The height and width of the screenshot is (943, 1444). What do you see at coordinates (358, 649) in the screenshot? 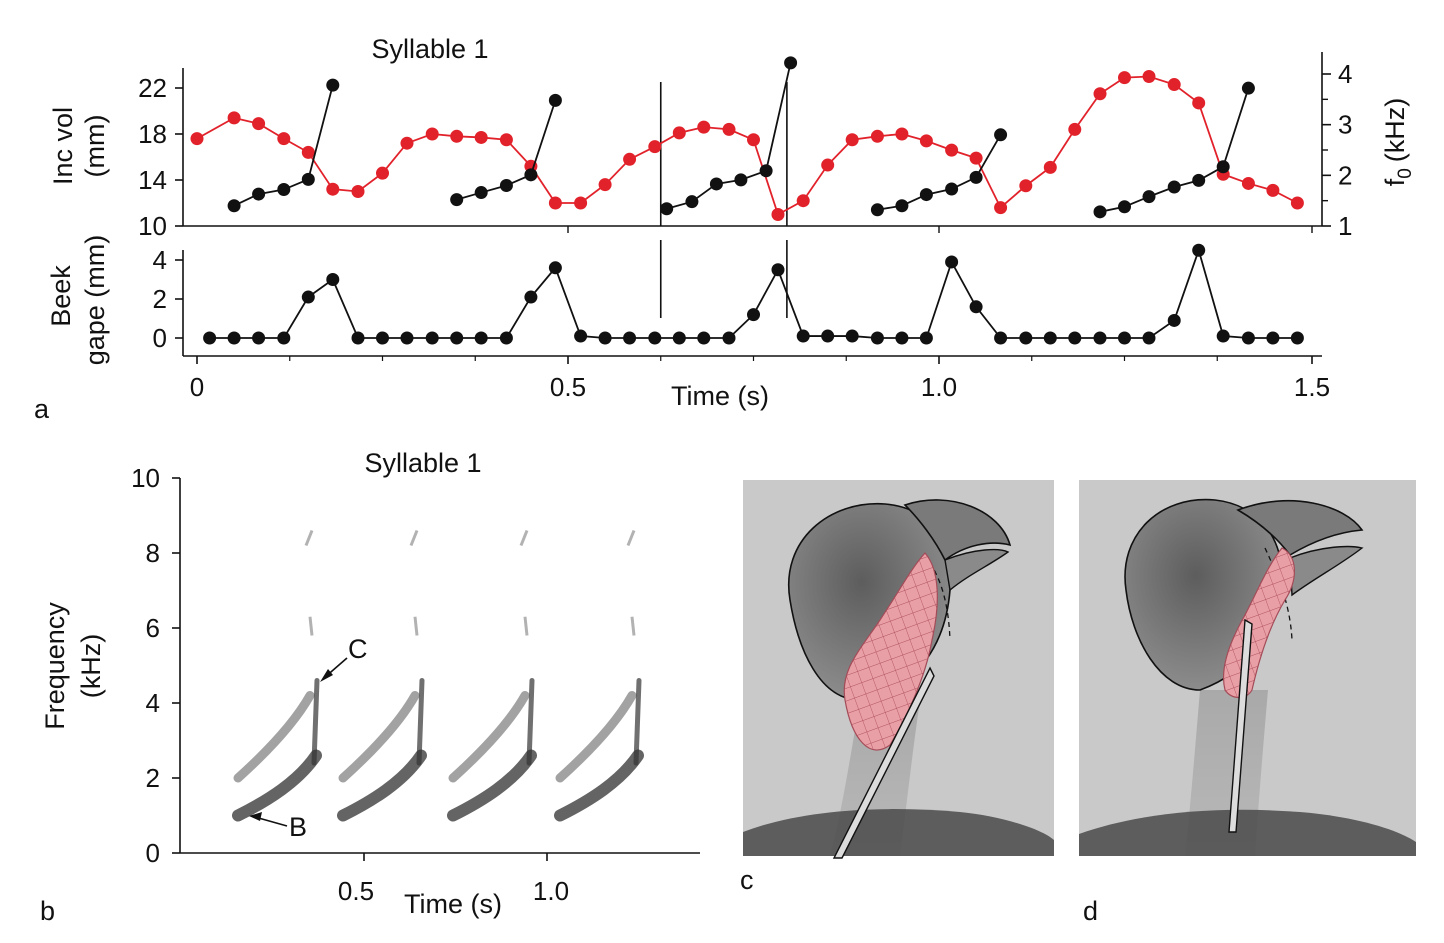
I see `svg-text: C` at bounding box center [358, 649].